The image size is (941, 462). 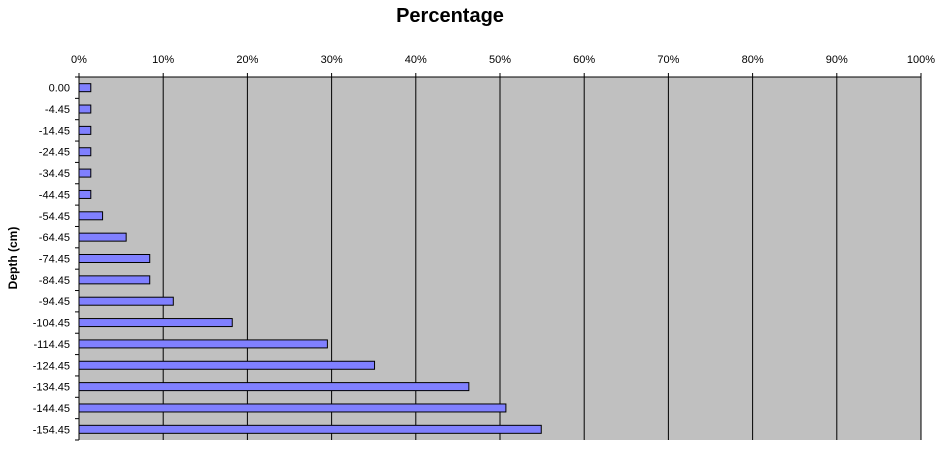 What do you see at coordinates (51, 409) in the screenshot?
I see `y-tick-label: -144.45` at bounding box center [51, 409].